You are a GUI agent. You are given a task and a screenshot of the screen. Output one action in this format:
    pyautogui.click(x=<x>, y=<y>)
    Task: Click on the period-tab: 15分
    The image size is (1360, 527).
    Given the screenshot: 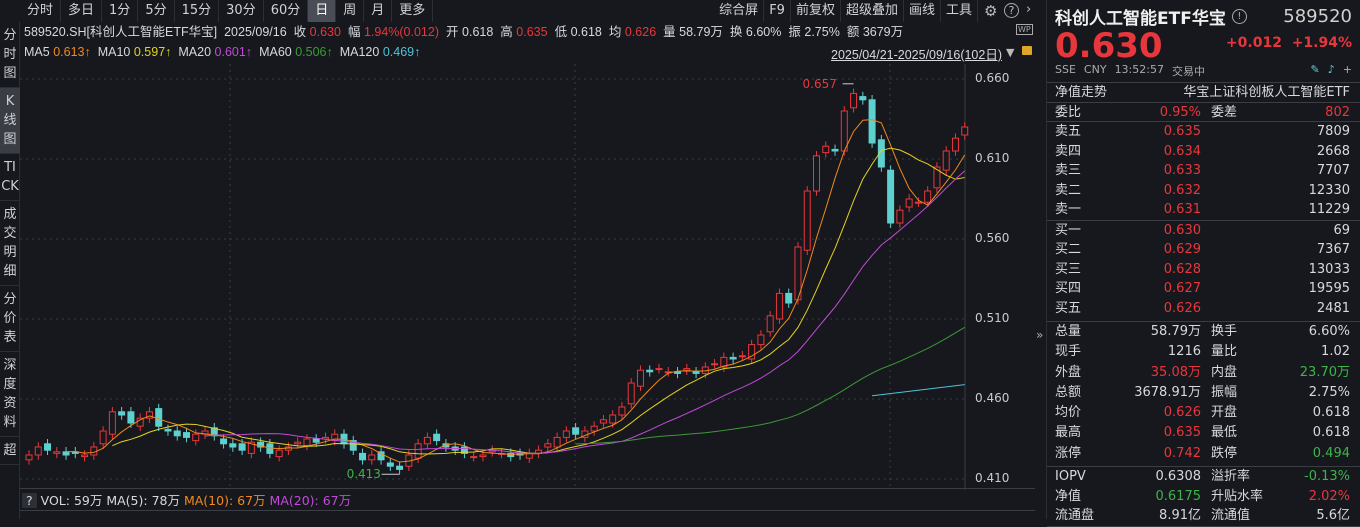 What is the action you would take?
    pyautogui.click(x=197, y=11)
    